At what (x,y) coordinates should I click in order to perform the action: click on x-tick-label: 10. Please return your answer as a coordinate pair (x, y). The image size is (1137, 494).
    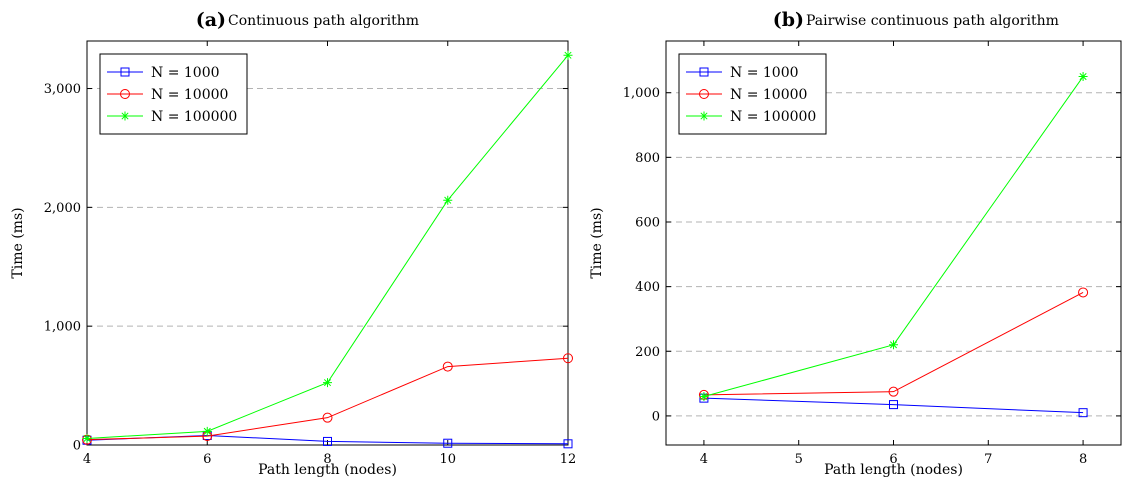
    Looking at the image, I should click on (447, 459).